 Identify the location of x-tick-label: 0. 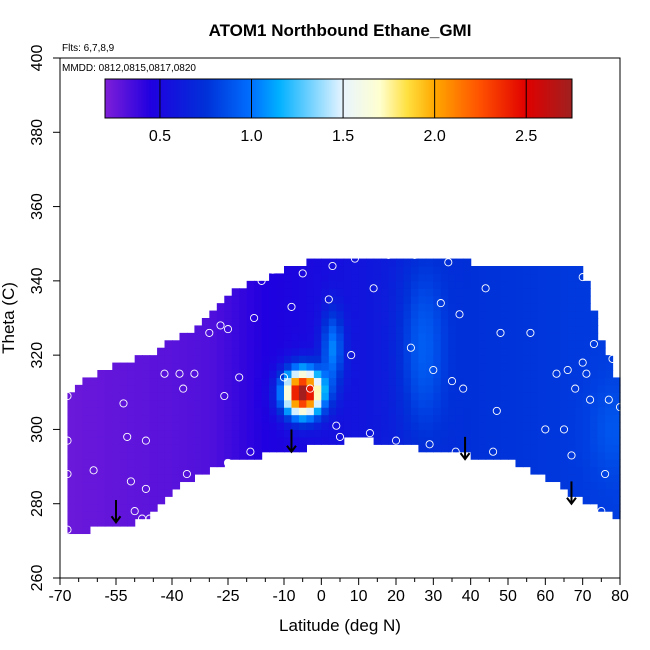
(321, 596).